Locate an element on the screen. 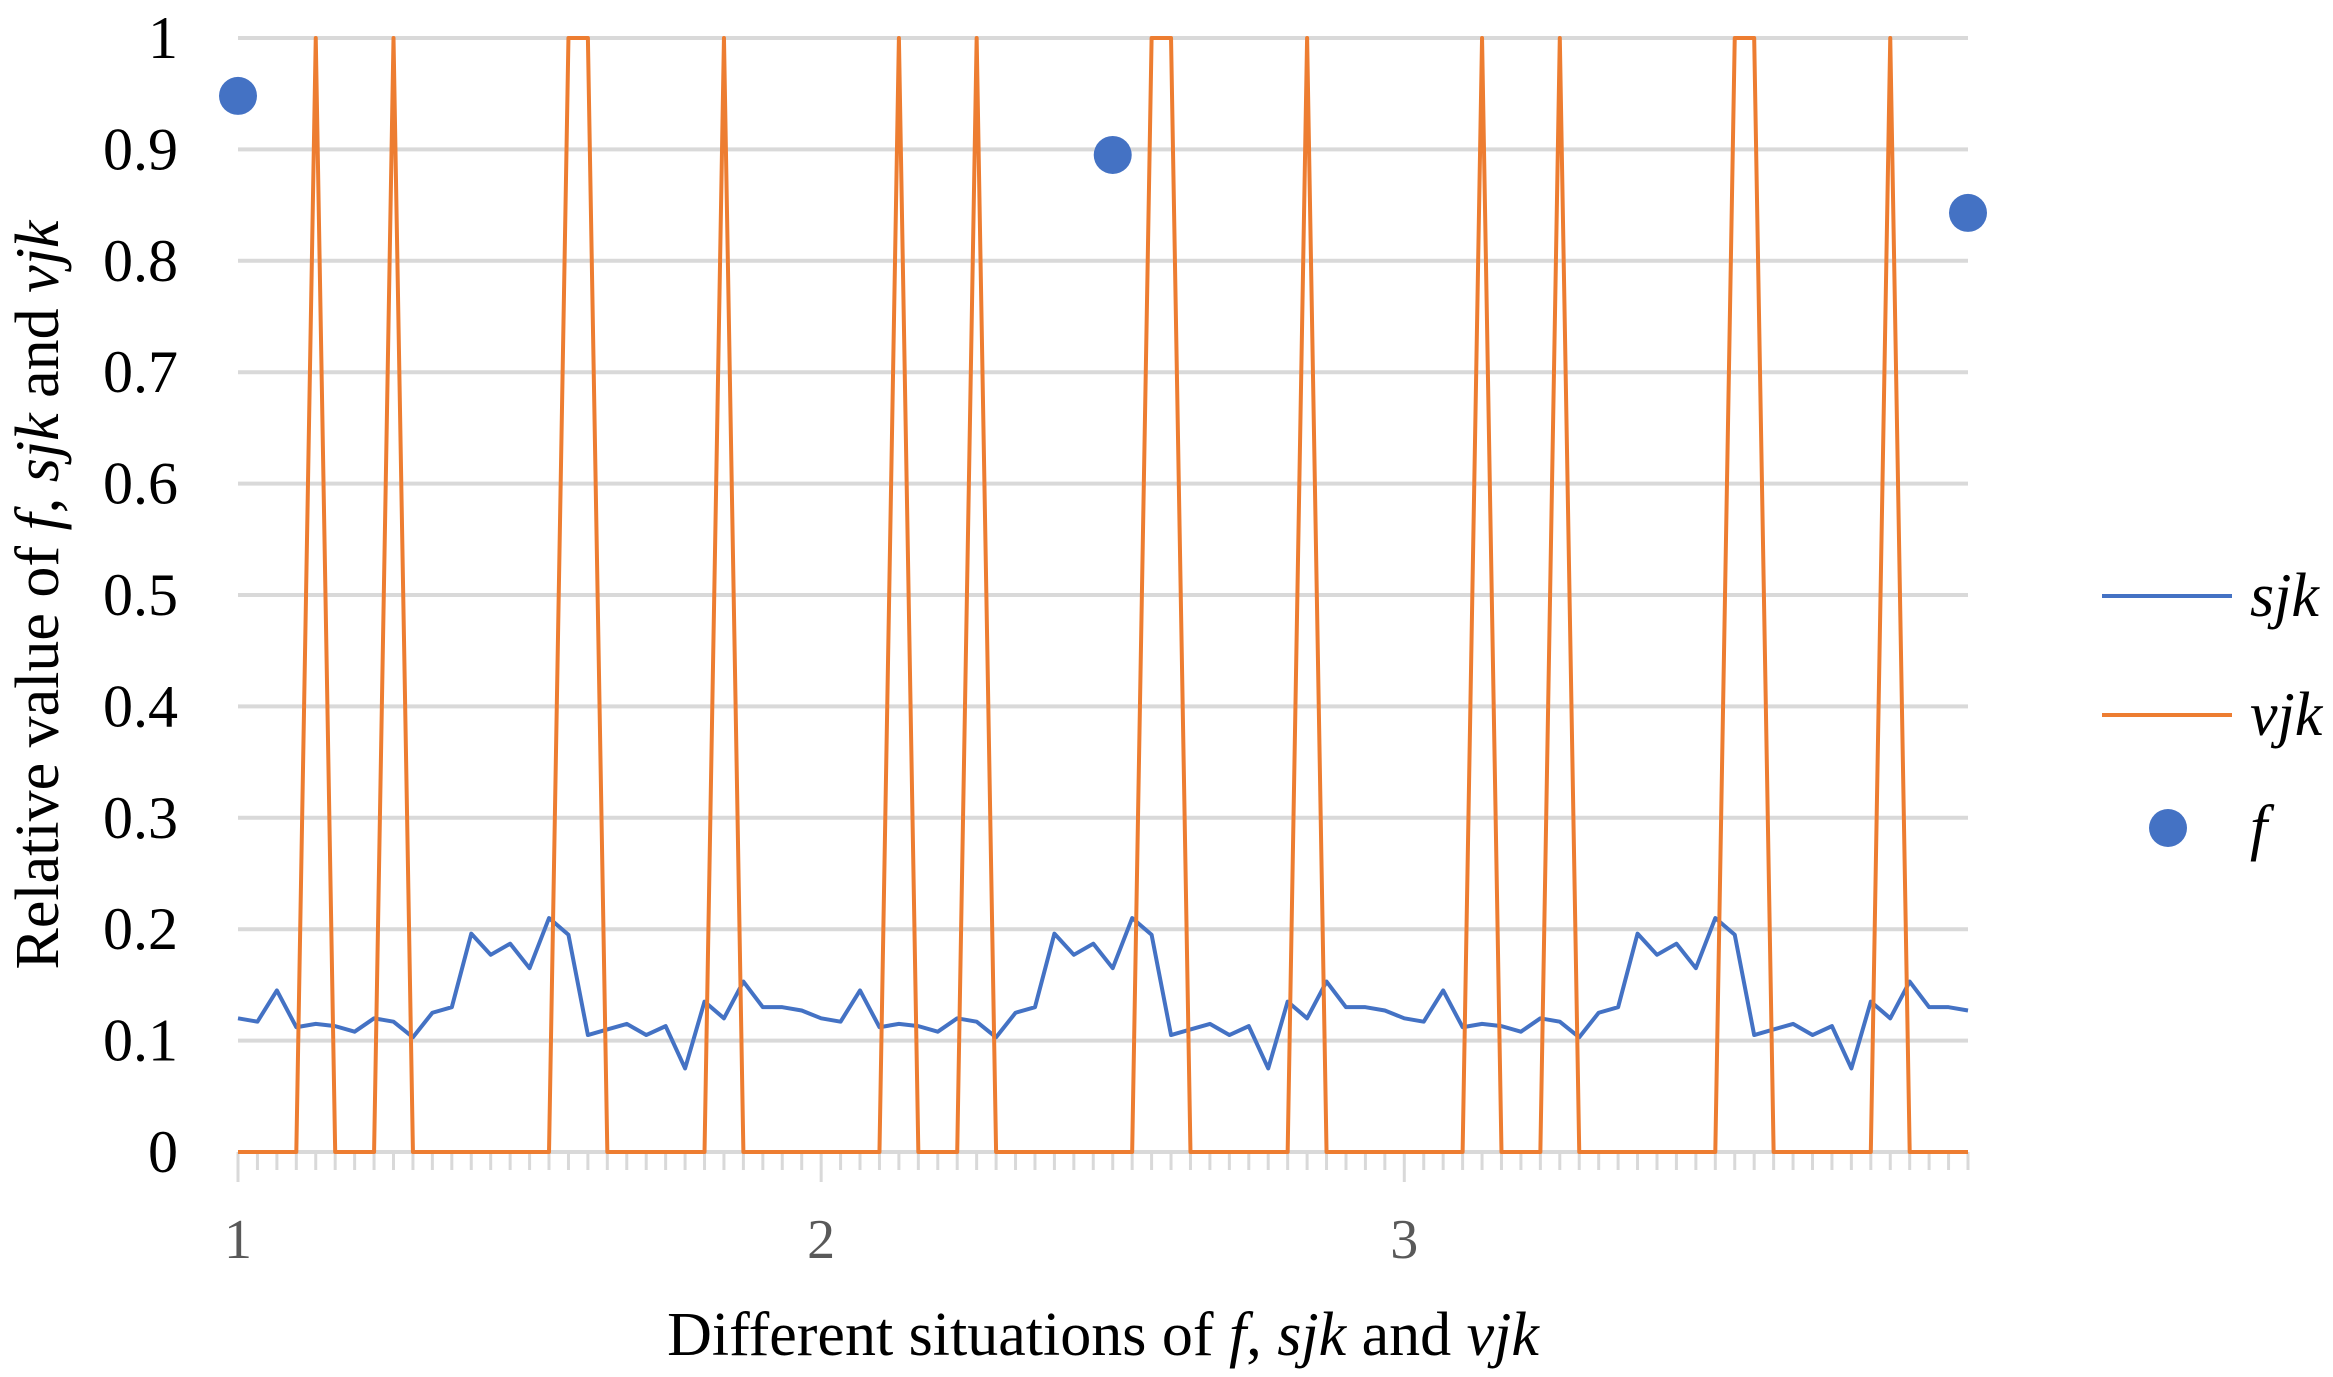 This screenshot has width=2333, height=1377. x-tick-label: 2 is located at coordinates (821, 1240).